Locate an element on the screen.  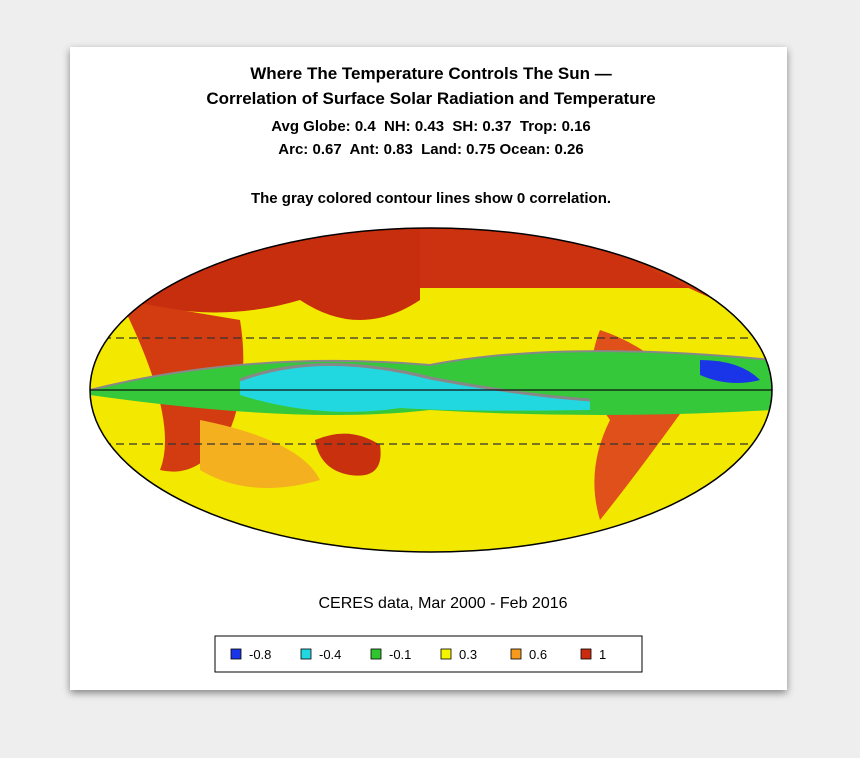
title-line: Where The Temperature Controls The Sun — is located at coordinates (430, 73).